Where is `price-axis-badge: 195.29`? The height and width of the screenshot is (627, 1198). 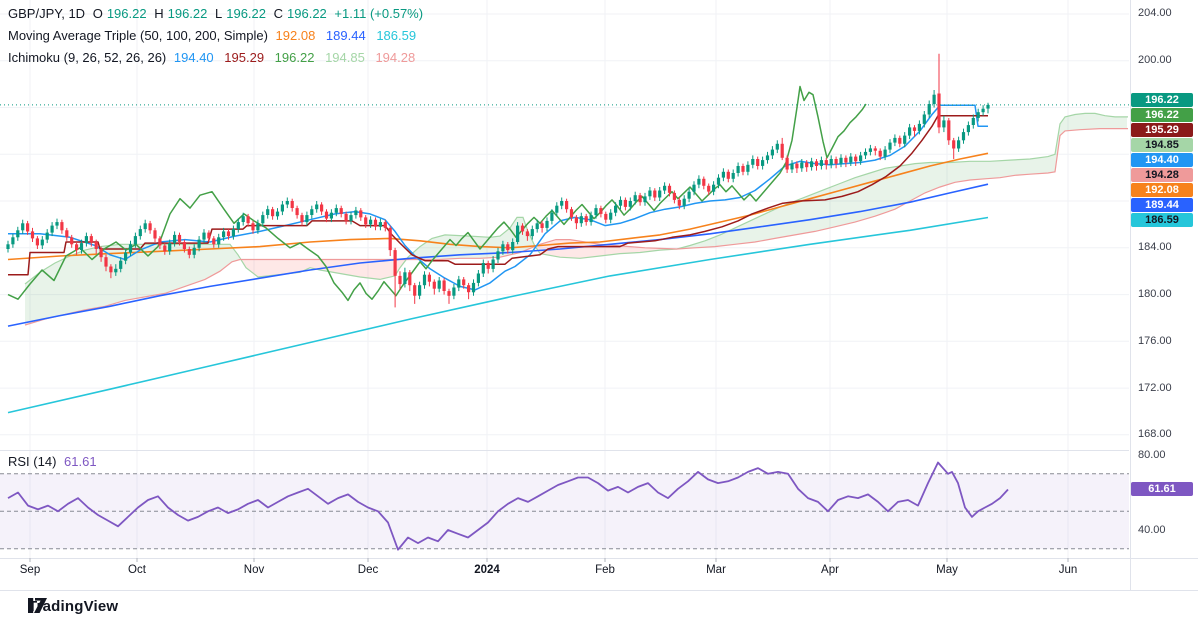 price-axis-badge: 195.29 is located at coordinates (1162, 130).